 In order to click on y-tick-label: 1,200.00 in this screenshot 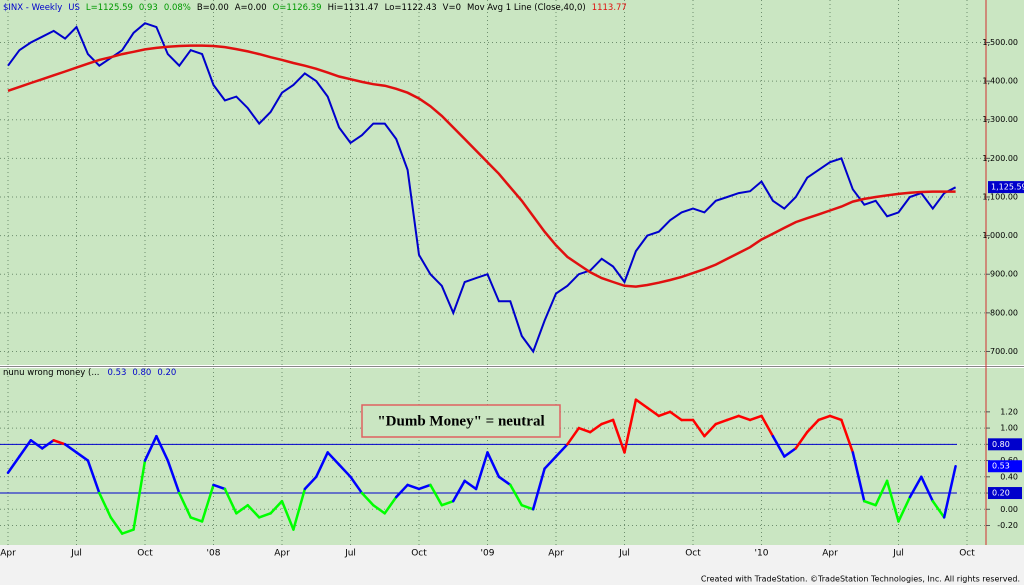, I will do `click(1000, 158)`.